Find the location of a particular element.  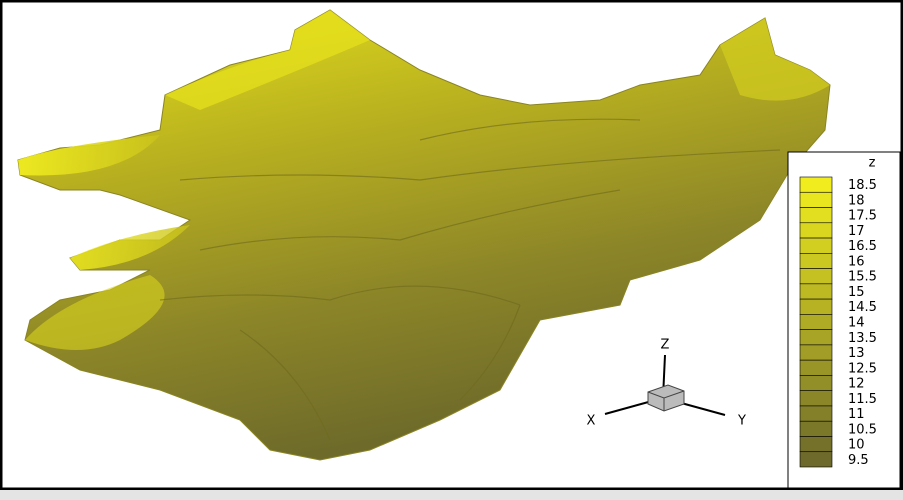

legend-label: 11.5 is located at coordinates (862, 399).